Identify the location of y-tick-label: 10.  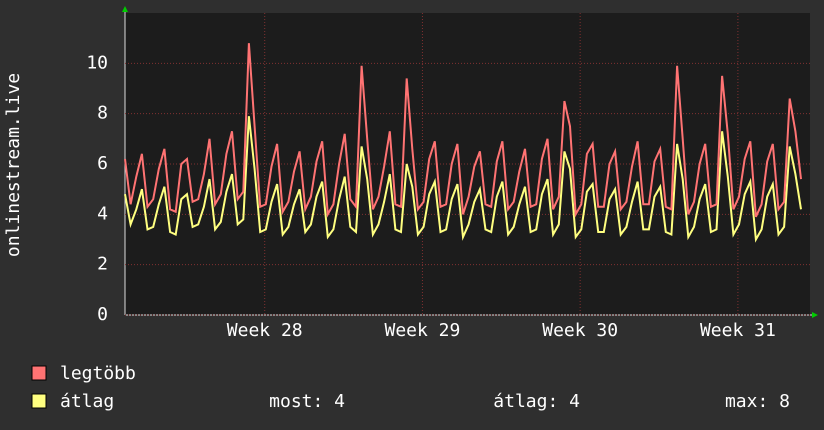
(97, 62).